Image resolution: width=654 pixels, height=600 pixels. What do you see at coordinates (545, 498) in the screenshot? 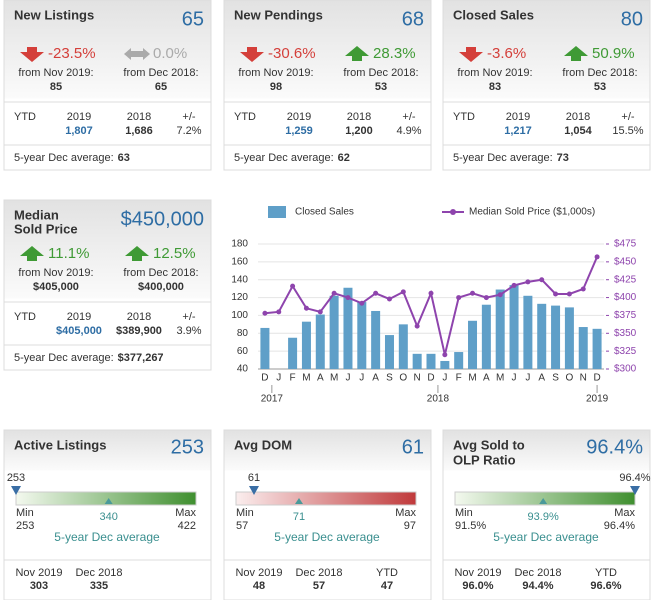
I see `gauge-bar` at bounding box center [545, 498].